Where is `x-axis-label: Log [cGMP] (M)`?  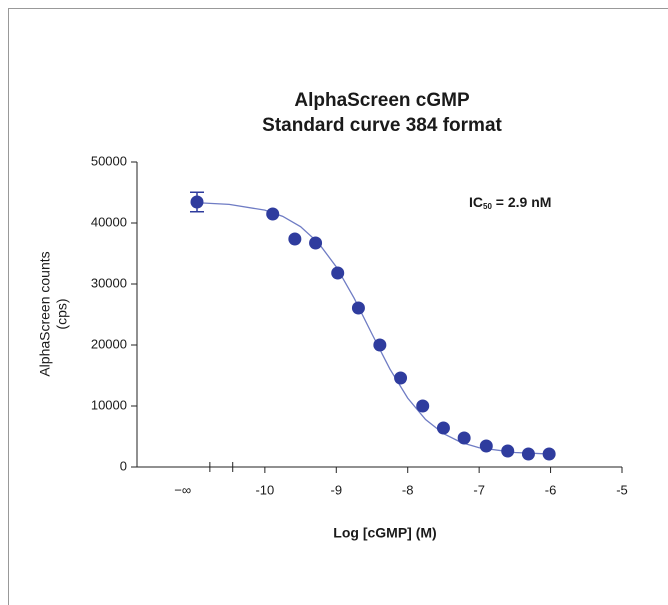
x-axis-label: Log [cGMP] (M) is located at coordinates (384, 533).